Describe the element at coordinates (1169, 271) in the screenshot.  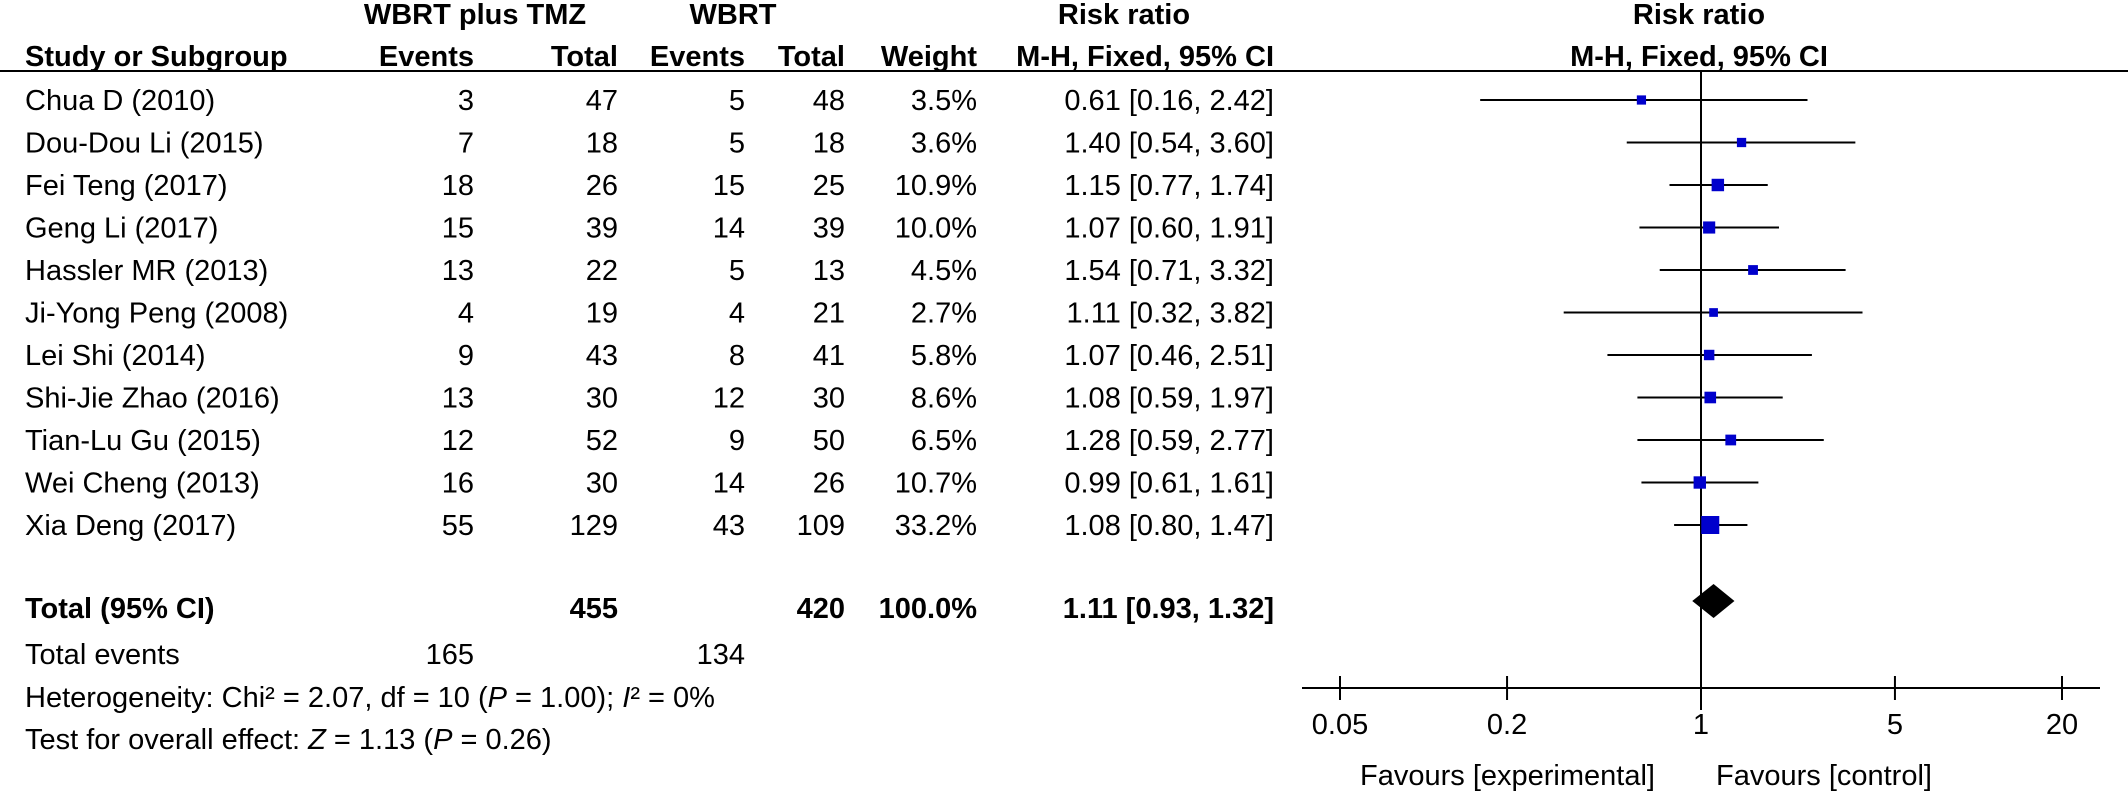
I see `study-ci: 1.54 [0.71, 3.32]` at that location.